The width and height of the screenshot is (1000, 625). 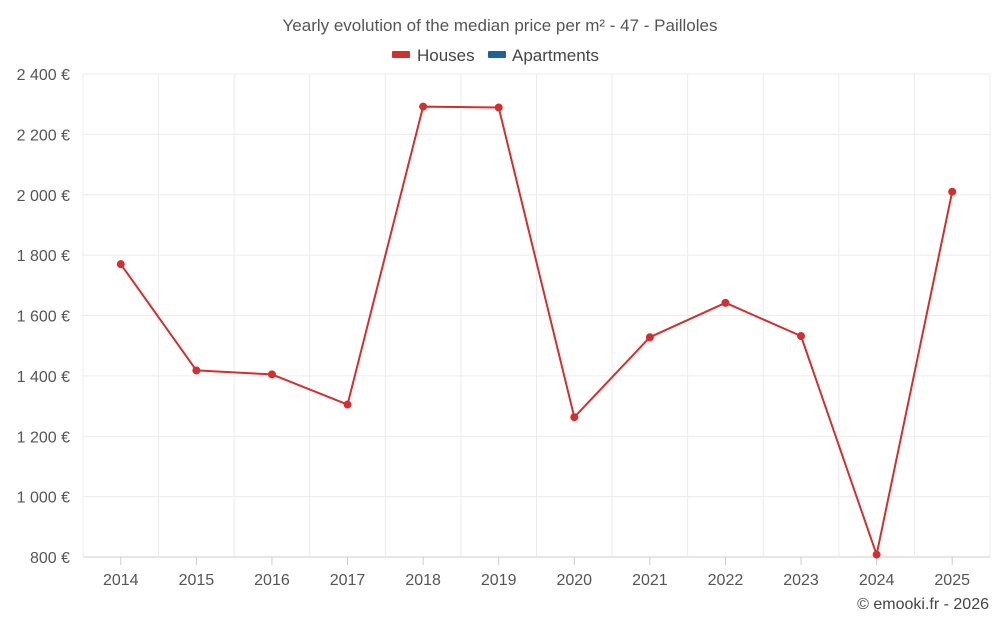 What do you see at coordinates (423, 106) in the screenshot?
I see `houses-point-2018` at bounding box center [423, 106].